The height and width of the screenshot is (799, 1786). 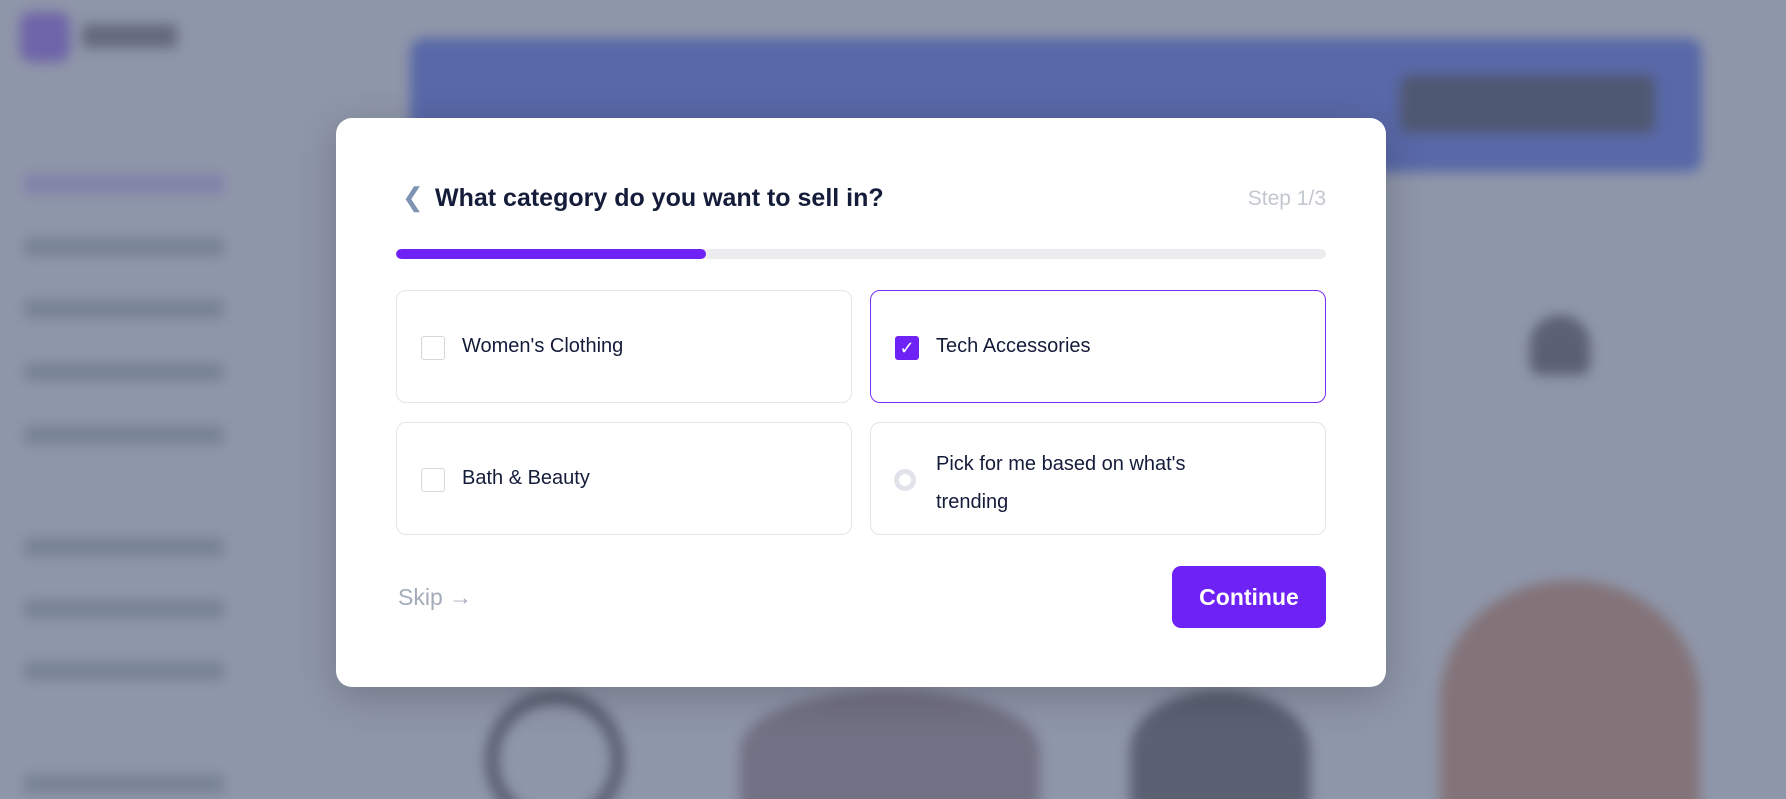 I want to click on modal-title: What category do you want to sell in?, so click(x=659, y=198).